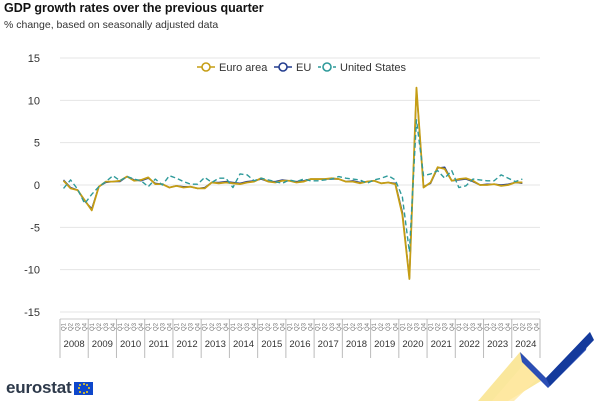 Image resolution: width=600 pixels, height=401 pixels. I want to click on legend-item-euro-area: Euro area, so click(232, 68).